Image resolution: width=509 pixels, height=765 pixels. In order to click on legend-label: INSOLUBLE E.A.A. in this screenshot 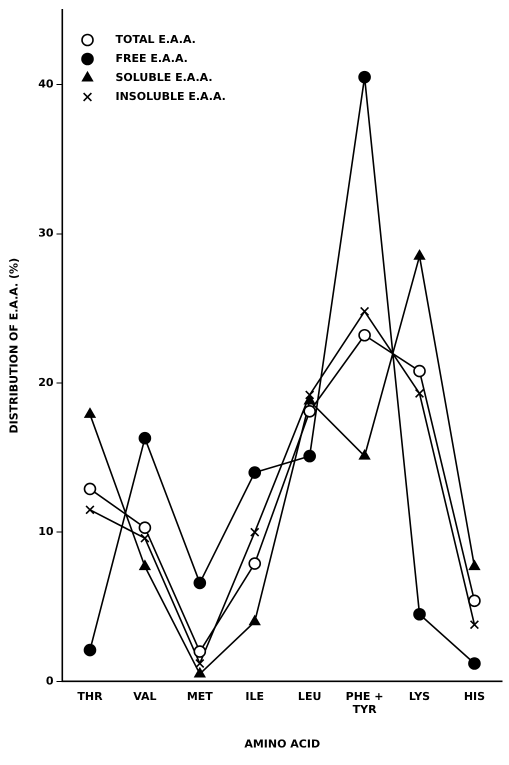, I will do `click(171, 96)`.